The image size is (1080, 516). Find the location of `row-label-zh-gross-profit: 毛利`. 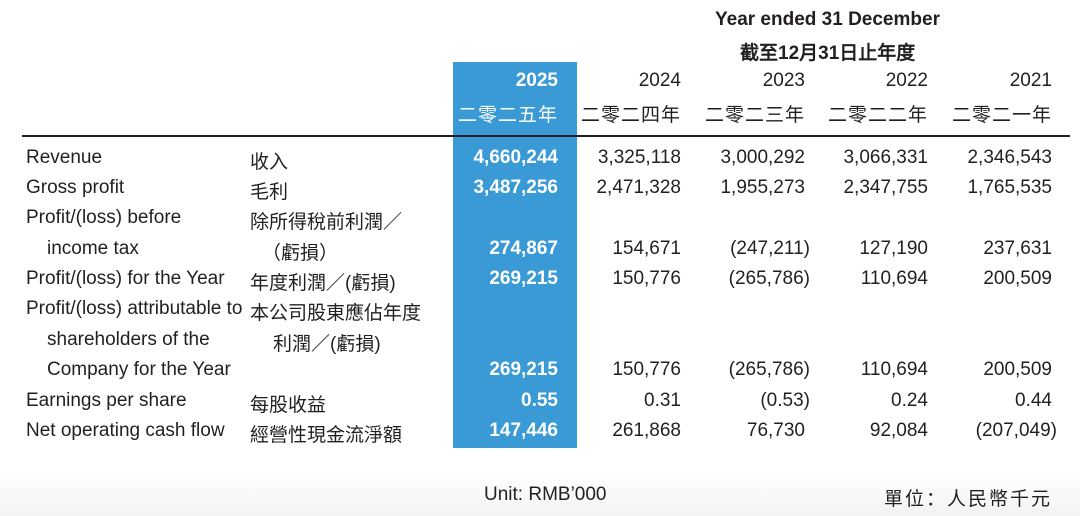

row-label-zh-gross-profit: 毛利 is located at coordinates (269, 192).